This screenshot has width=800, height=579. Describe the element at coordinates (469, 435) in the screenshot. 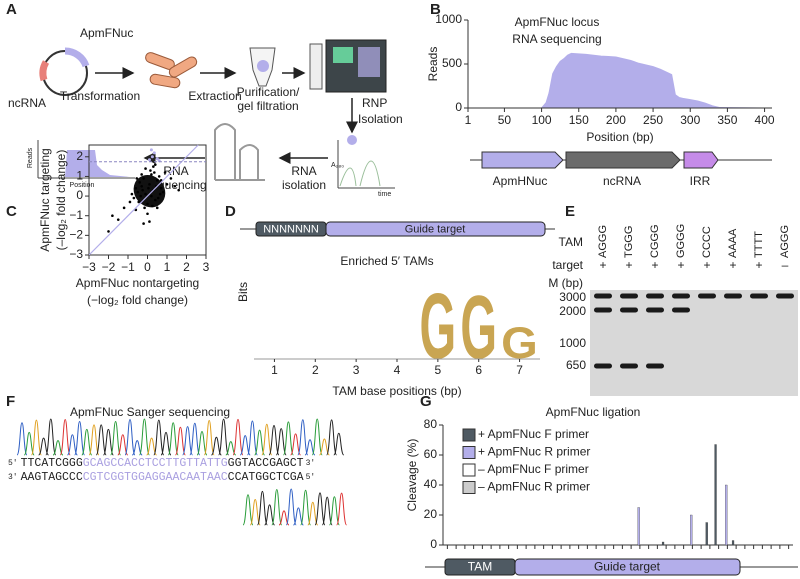

I see `legend-swatch` at that location.